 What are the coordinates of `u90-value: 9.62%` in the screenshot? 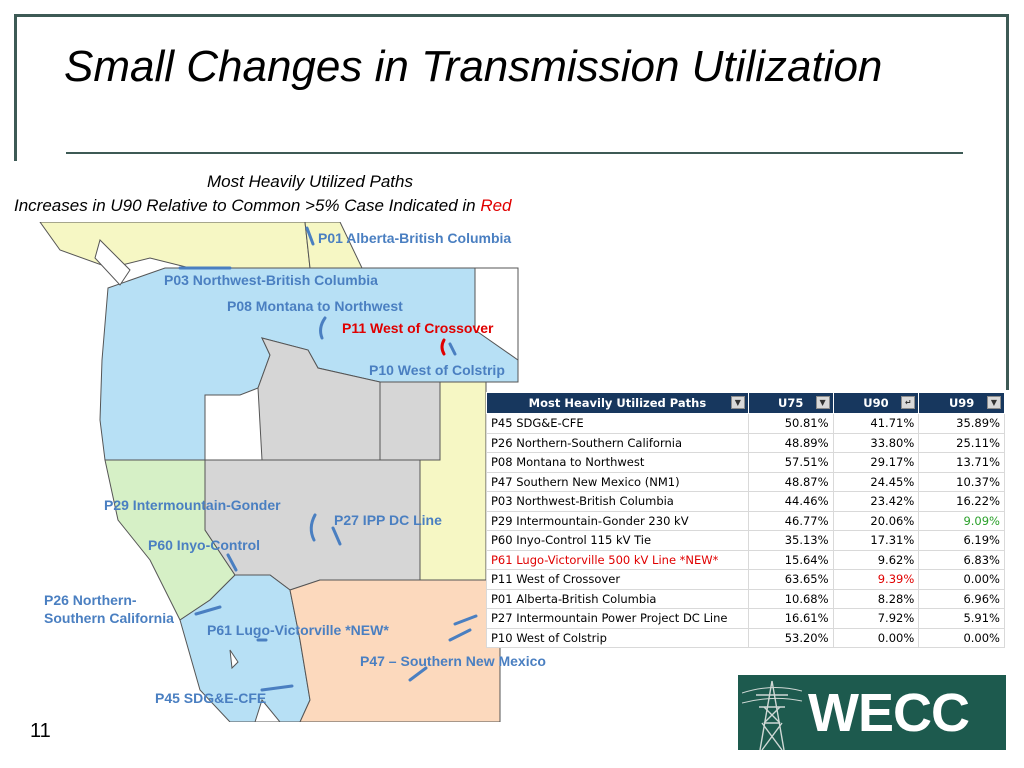 It's located at (876, 559).